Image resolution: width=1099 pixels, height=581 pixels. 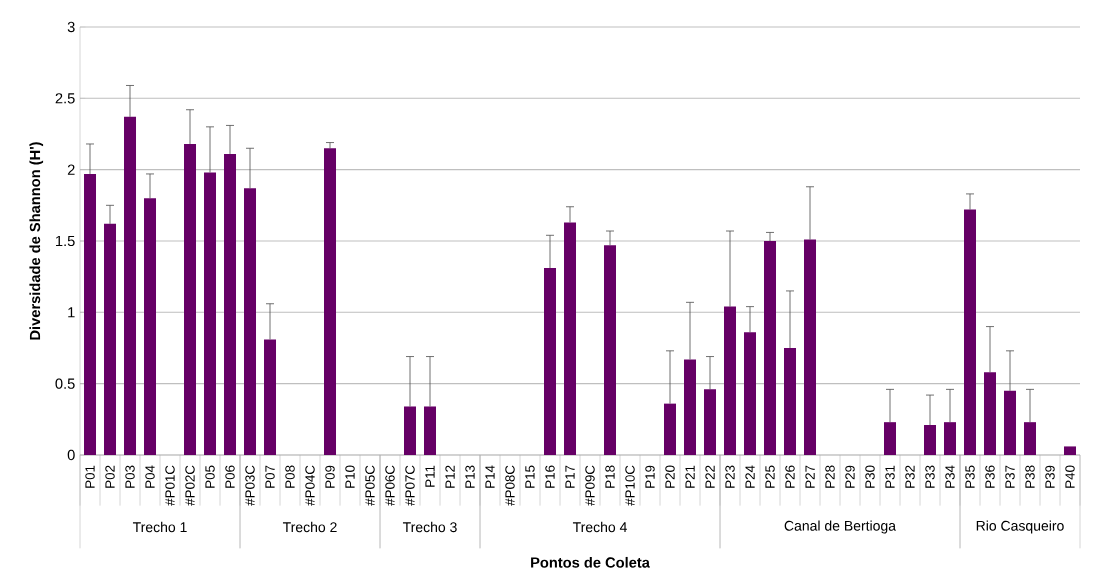 I want to click on x-tick-label: P38, so click(x=1030, y=476).